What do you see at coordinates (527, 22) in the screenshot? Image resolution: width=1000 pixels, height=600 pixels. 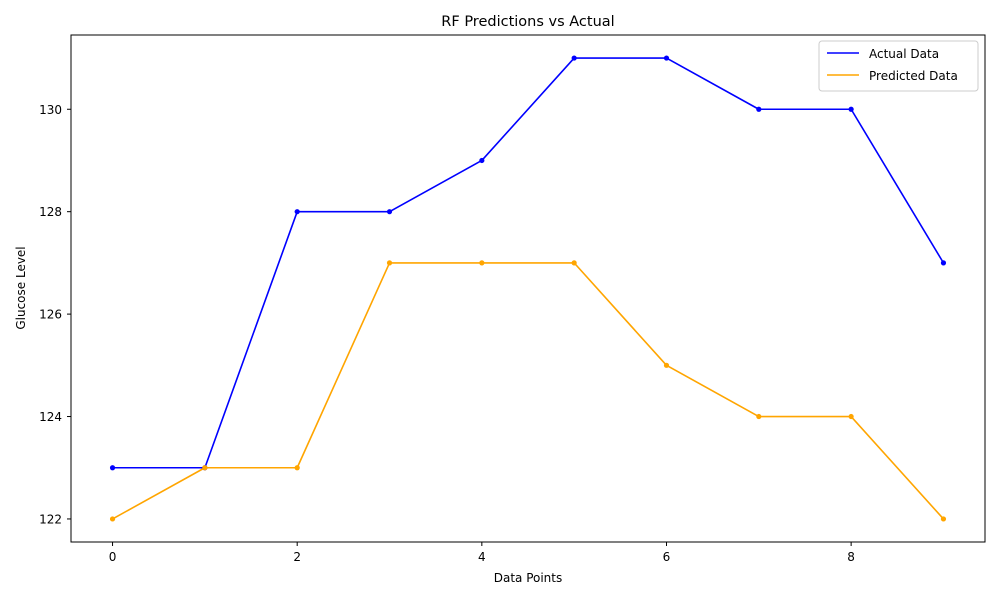 I see `chart-title: RF Predictions vs Actual` at bounding box center [527, 22].